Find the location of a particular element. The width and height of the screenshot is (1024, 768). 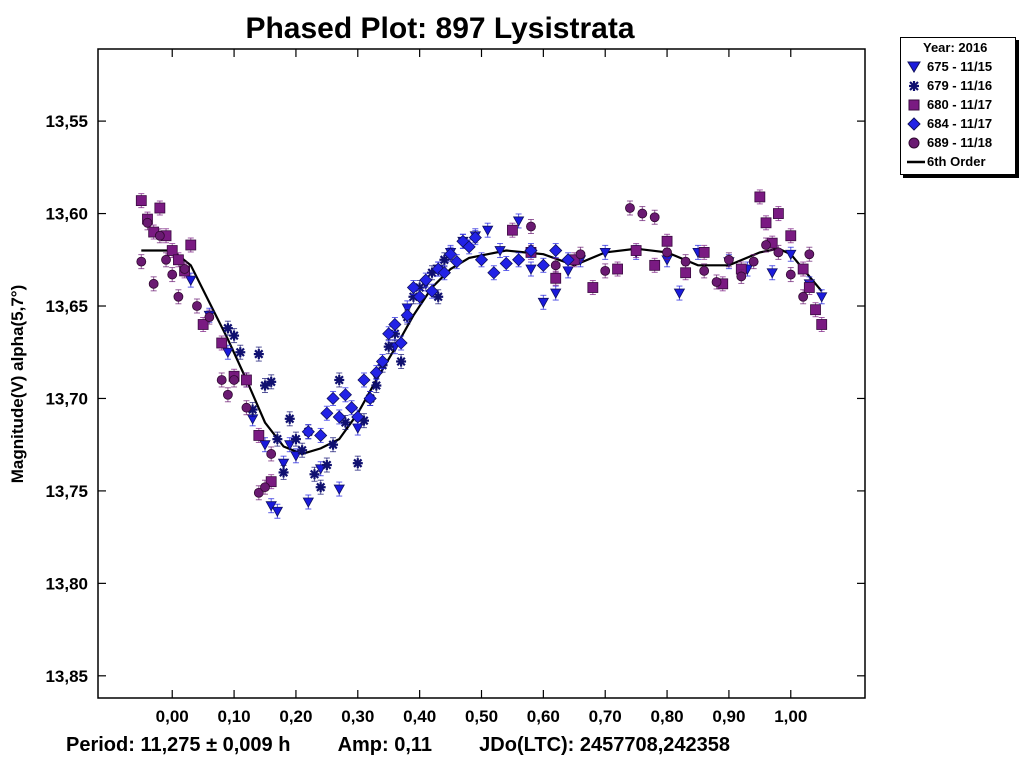

legend-label: 675 - 11/15 is located at coordinates (960, 66).